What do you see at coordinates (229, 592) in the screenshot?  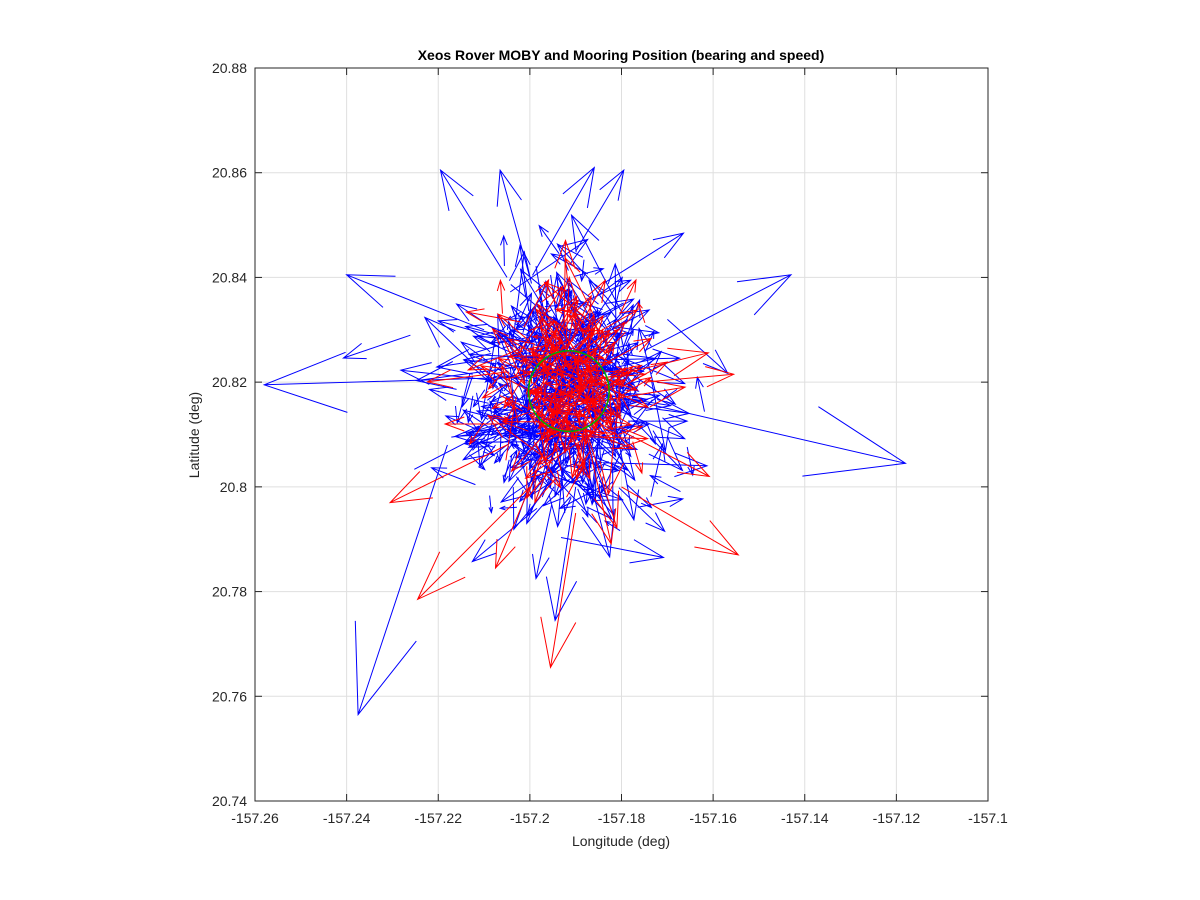 I see `y-tick-label: 20.78` at bounding box center [229, 592].